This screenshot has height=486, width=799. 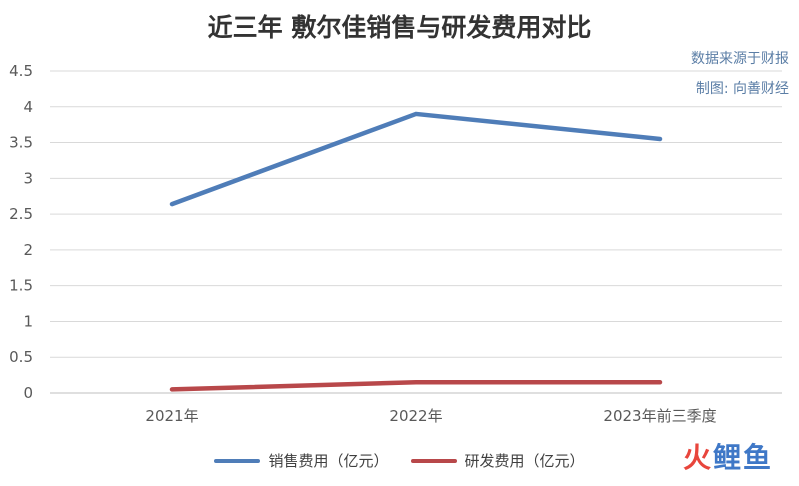 I want to click on legend-item-rd: 研发费用（亿元）, so click(x=497, y=460).